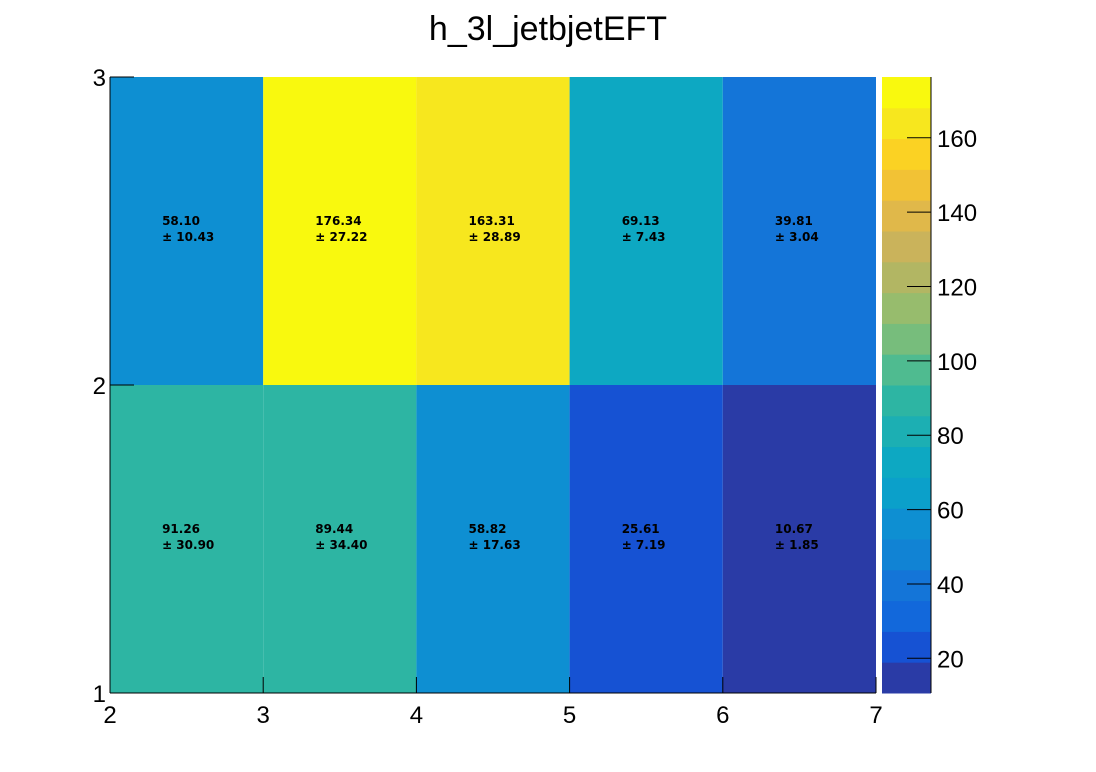 The height and width of the screenshot is (772, 1096). I want to click on palette-tick-label: 120, so click(957, 287).